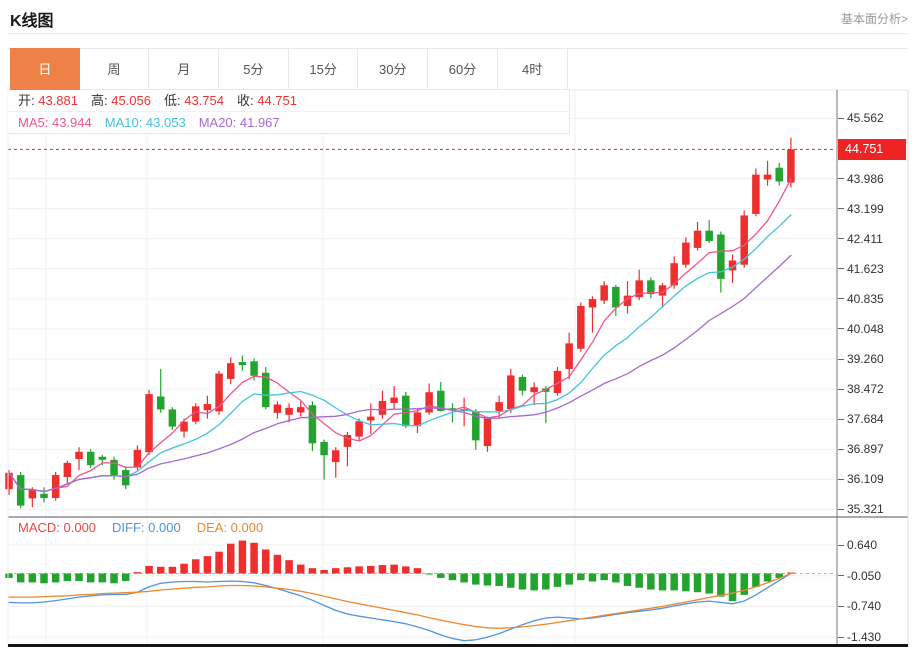  What do you see at coordinates (194, 100) in the screenshot?
I see `info-item: 低: 43.754` at bounding box center [194, 100].